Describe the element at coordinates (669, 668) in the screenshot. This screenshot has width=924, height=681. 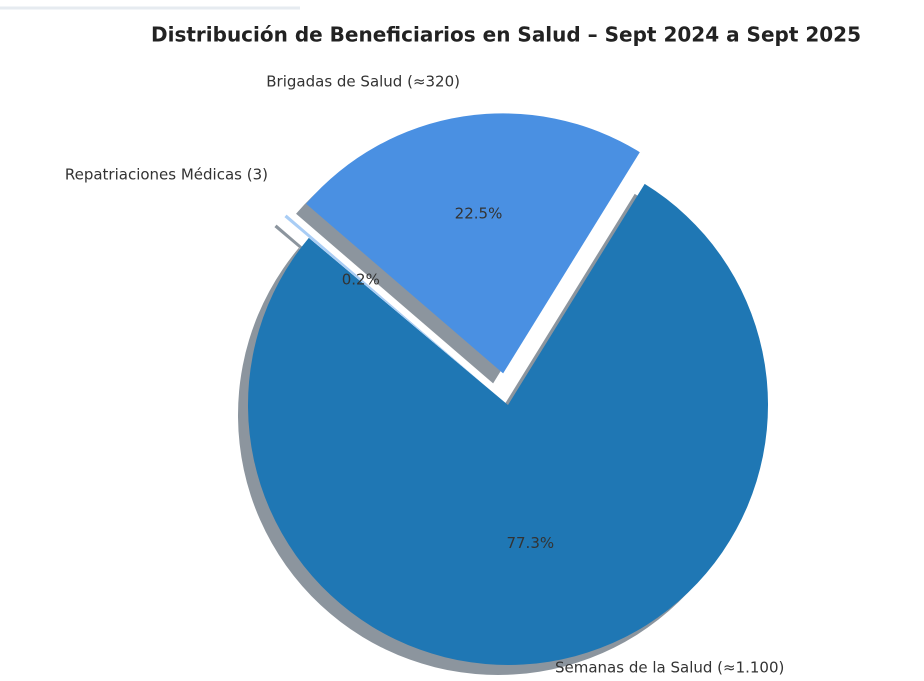
I see `slice-label: Semanas de la Salud (≈1.100)` at that location.